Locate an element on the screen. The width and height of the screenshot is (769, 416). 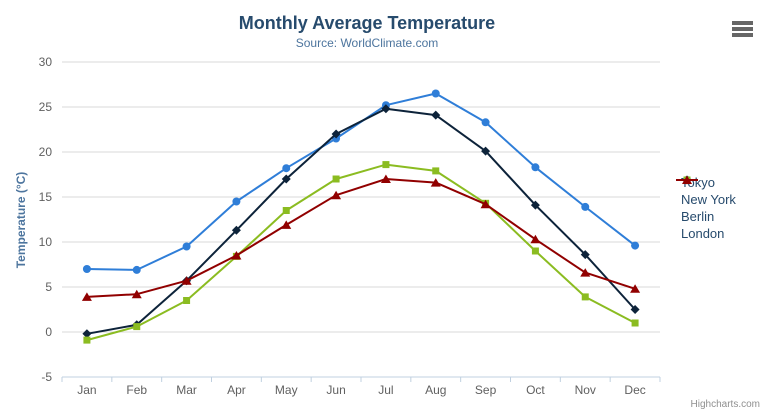
y-axis-title: Temperature (°C) is located at coordinates (21, 220).